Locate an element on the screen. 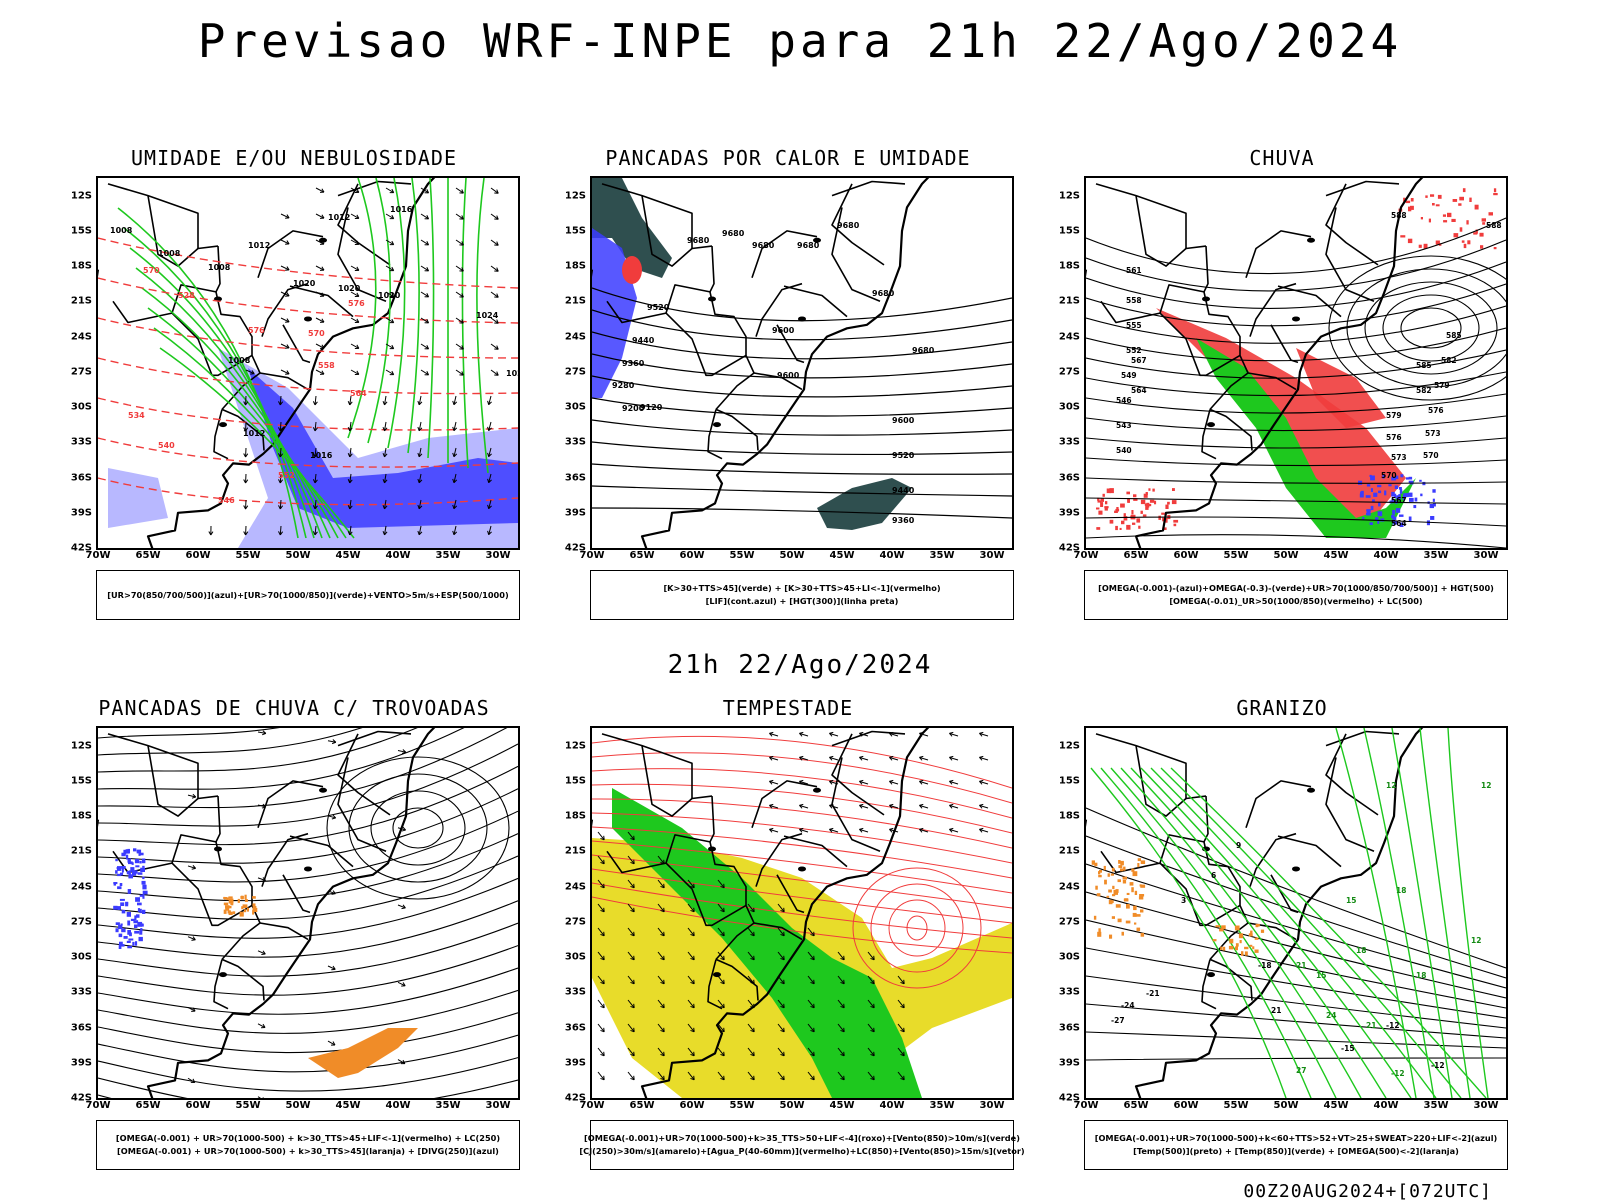  lon-tick-label: 40W is located at coordinates (1386, 555).